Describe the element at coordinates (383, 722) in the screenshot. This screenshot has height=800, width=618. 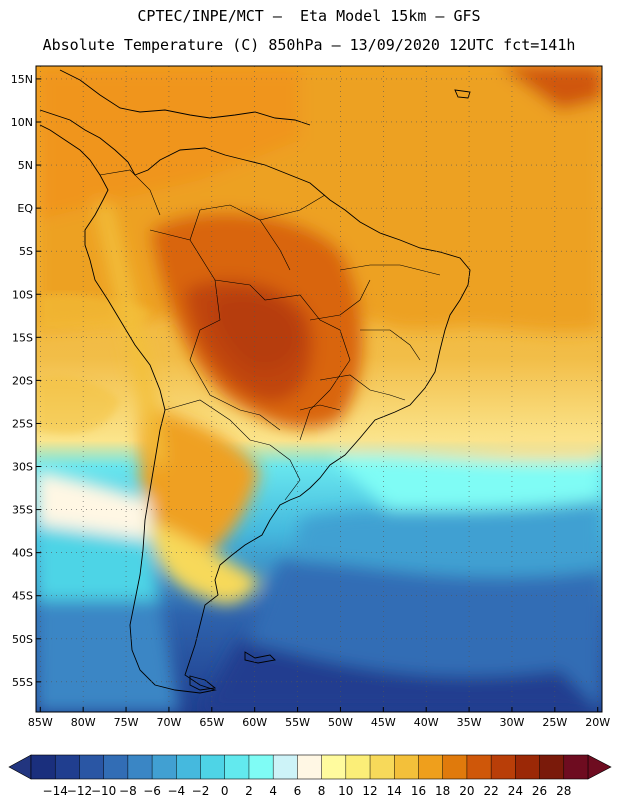
I see `longitude-label: 45W` at that location.